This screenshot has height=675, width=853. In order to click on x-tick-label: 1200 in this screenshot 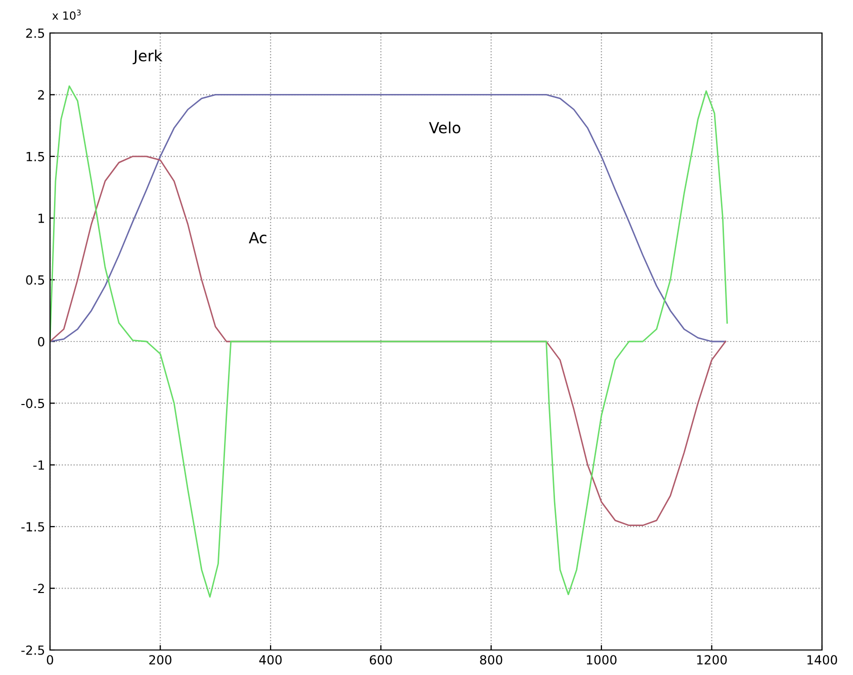, I will do `click(712, 660)`.